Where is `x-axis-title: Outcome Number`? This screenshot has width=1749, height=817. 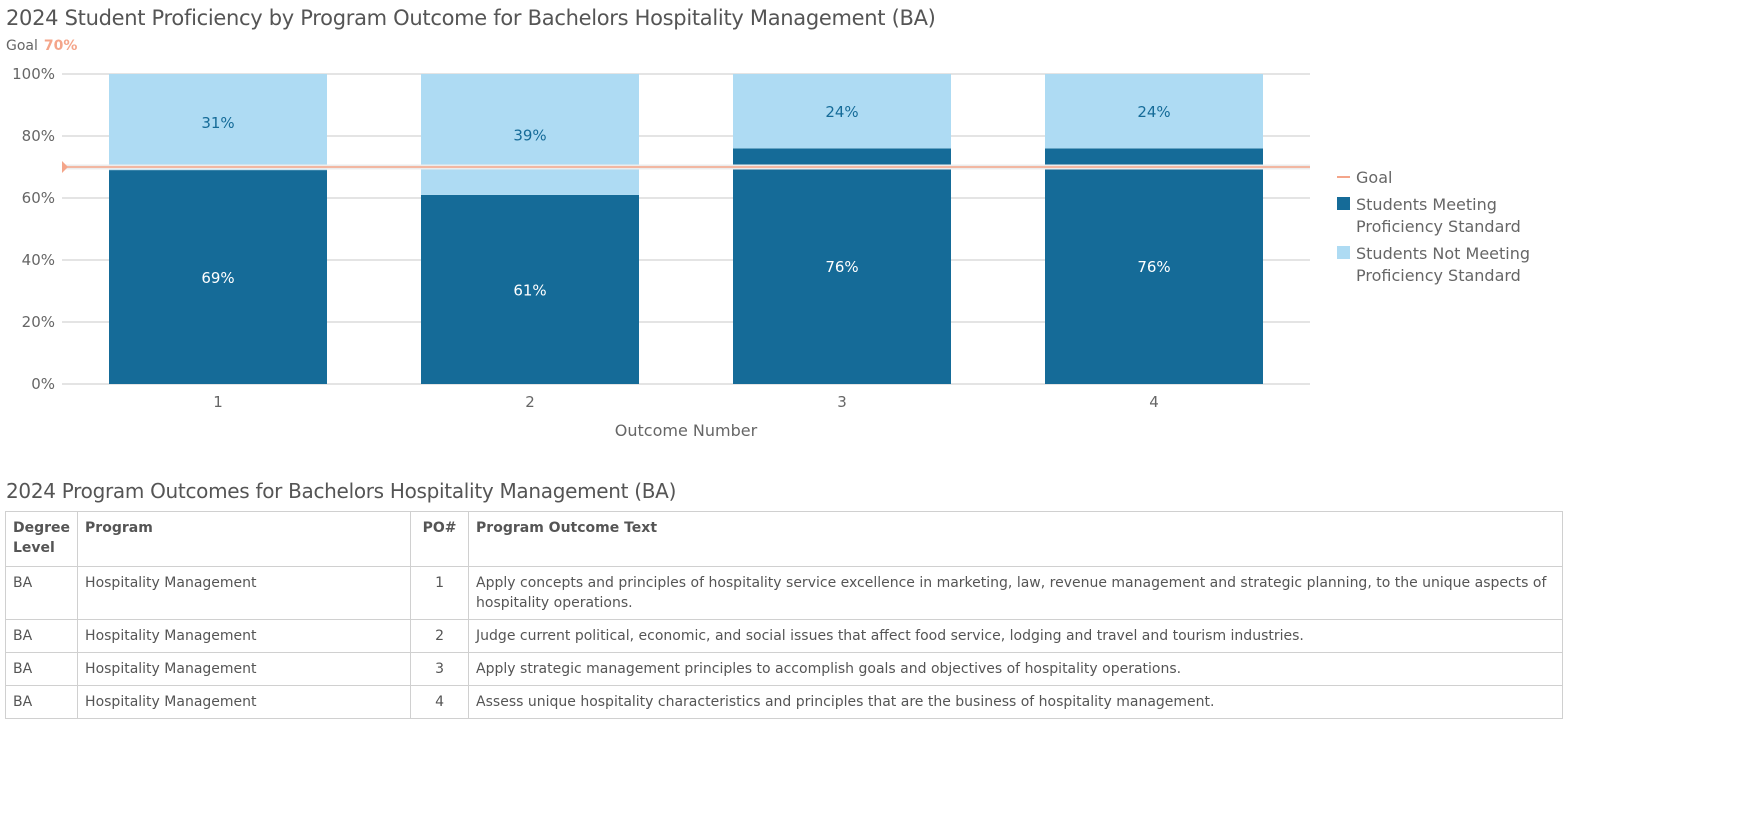
x-axis-title: Outcome Number is located at coordinates (686, 430).